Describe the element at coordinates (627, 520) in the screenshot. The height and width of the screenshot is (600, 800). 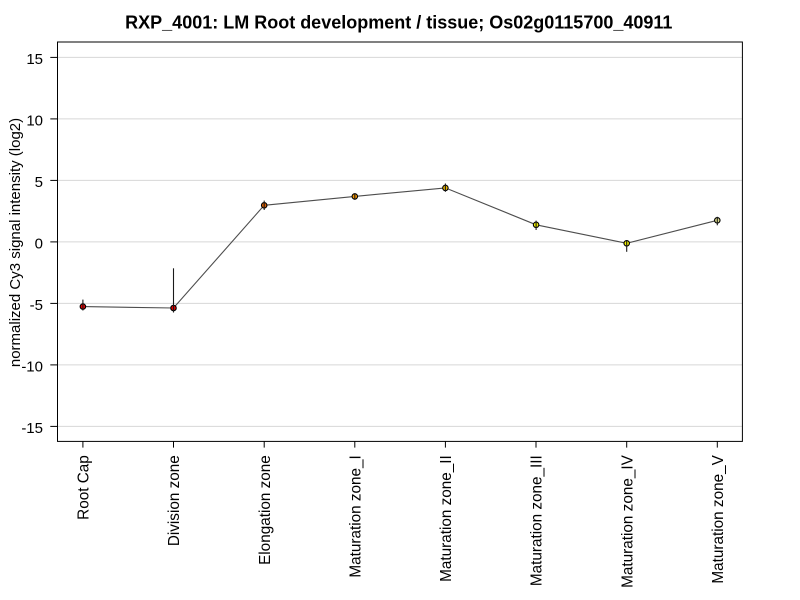
I see `svg-text: Maturation zone_IV` at that location.